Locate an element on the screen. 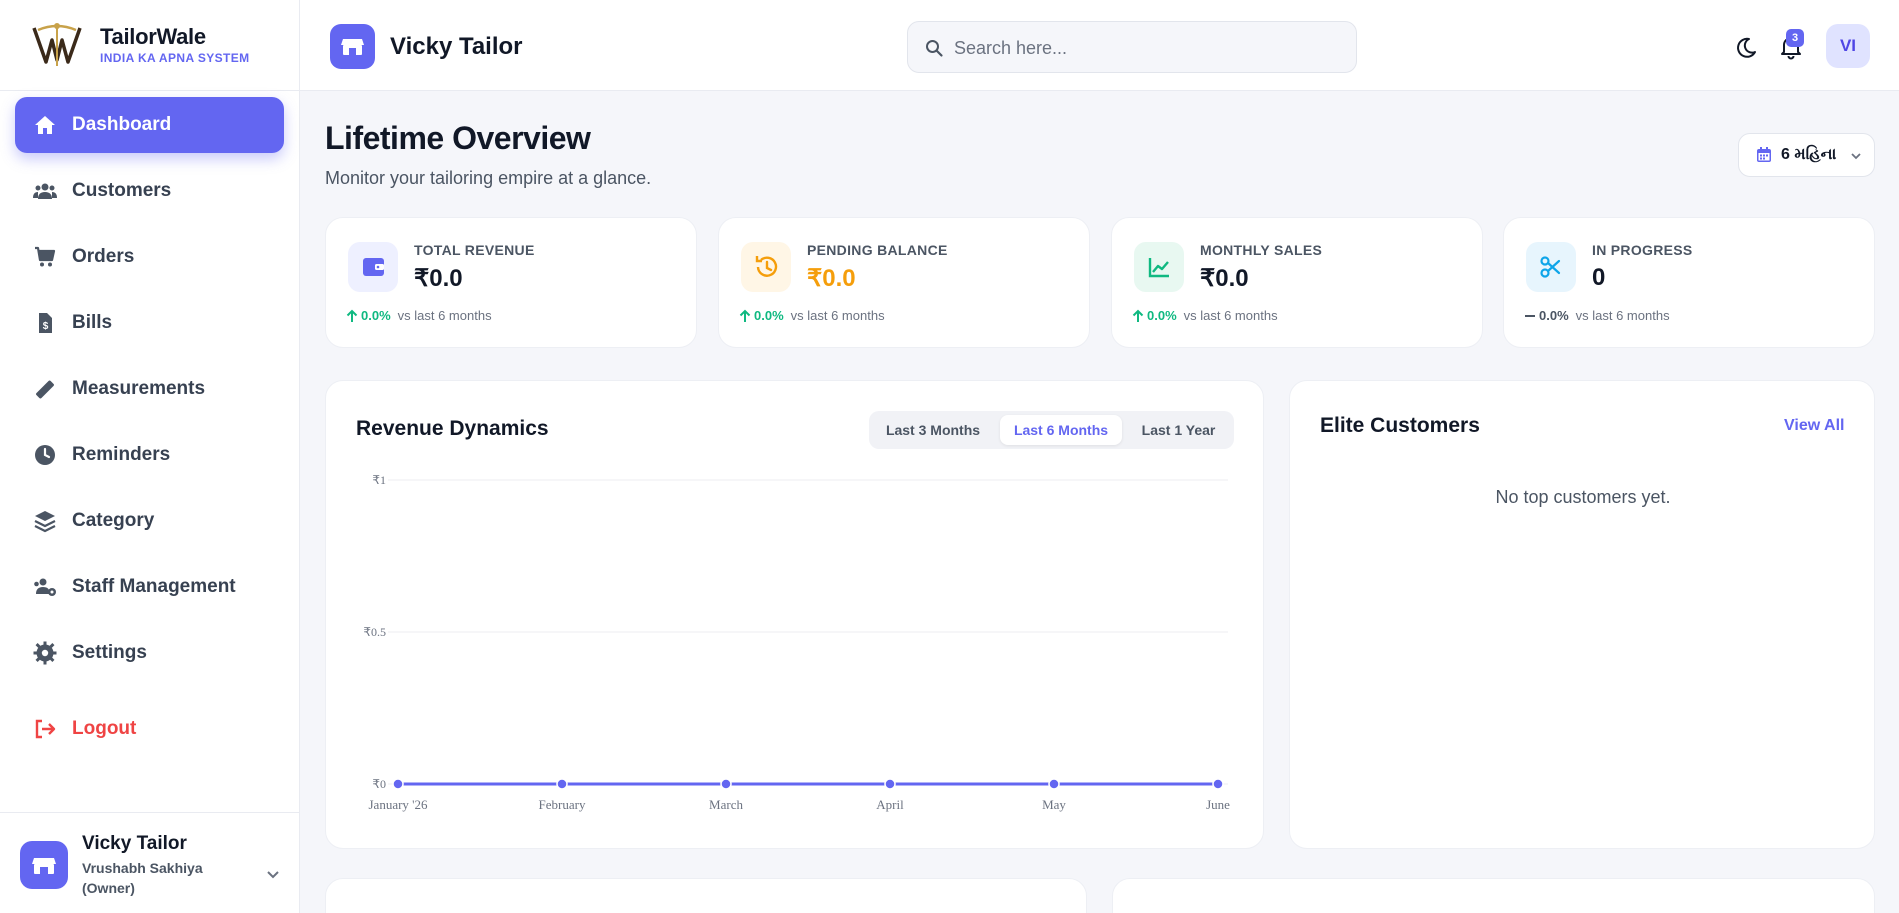 Image resolution: width=1899 pixels, height=913 pixels. bottom-card-left is located at coordinates (706, 895).